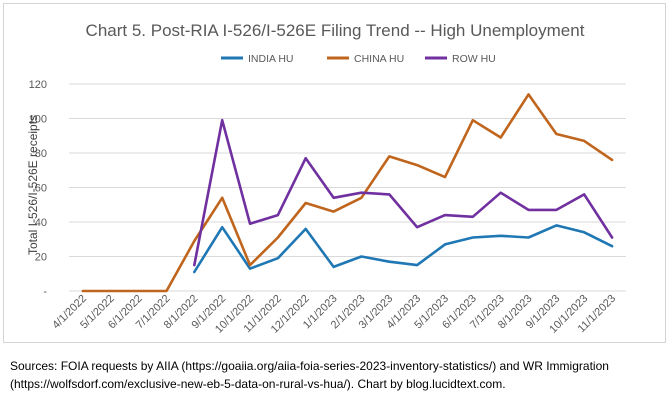 This screenshot has width=672, height=401. What do you see at coordinates (379, 59) in the screenshot?
I see `legend-label-china-hu: CHINA HU` at bounding box center [379, 59].